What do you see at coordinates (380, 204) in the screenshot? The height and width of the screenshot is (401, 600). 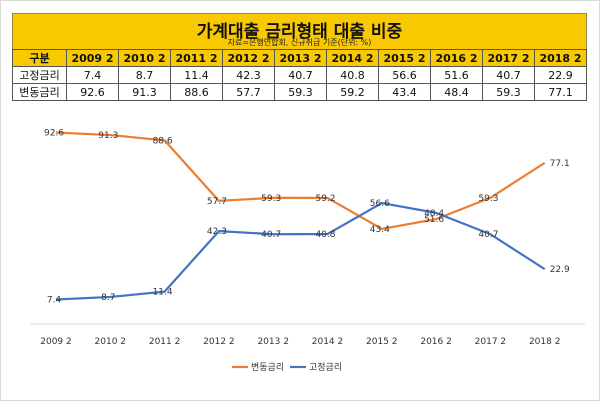 I see `data-label: 56.6` at bounding box center [380, 204].